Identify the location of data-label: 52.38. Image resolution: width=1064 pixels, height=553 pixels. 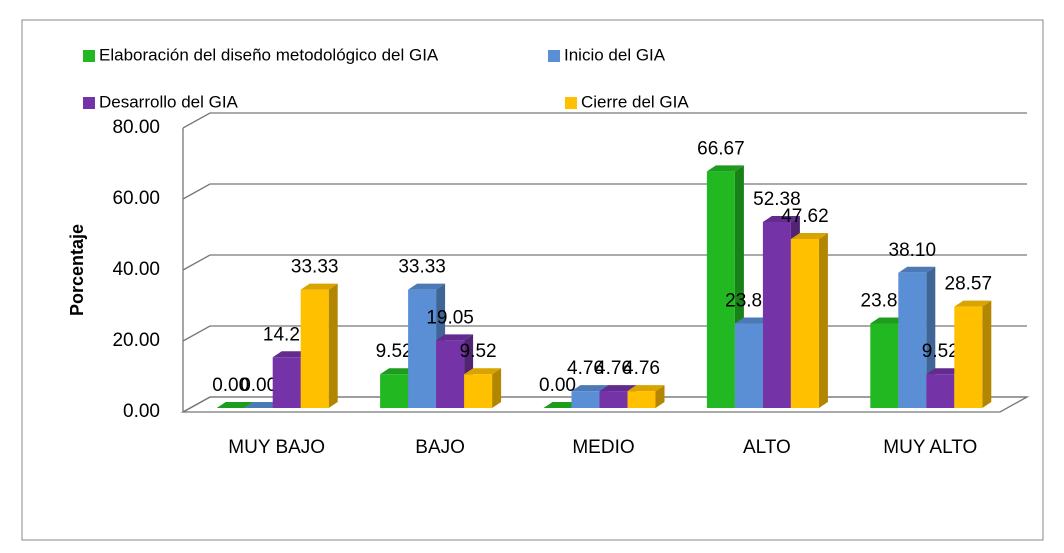
(777, 199).